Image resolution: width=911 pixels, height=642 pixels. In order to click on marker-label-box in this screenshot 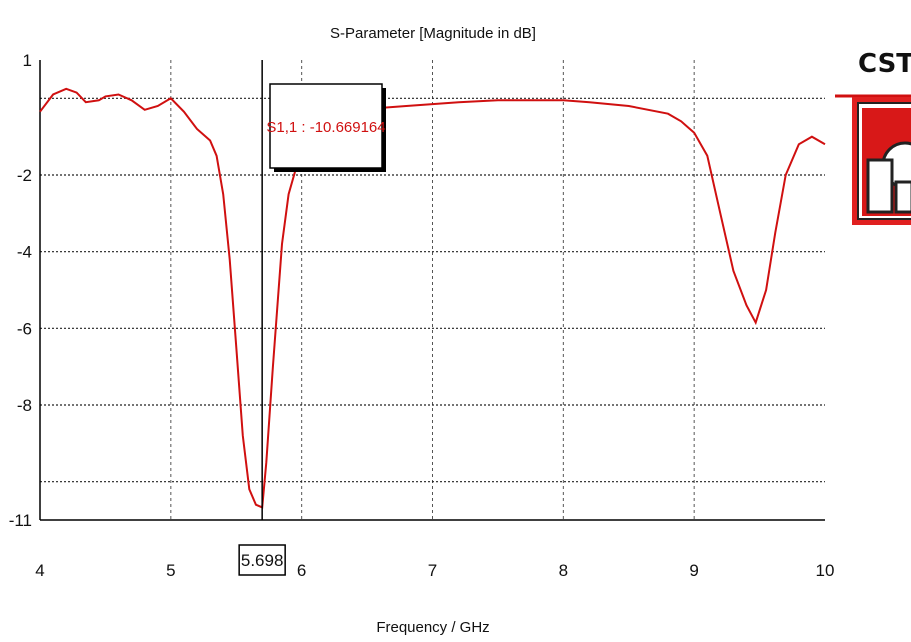, I will do `click(326, 126)`.